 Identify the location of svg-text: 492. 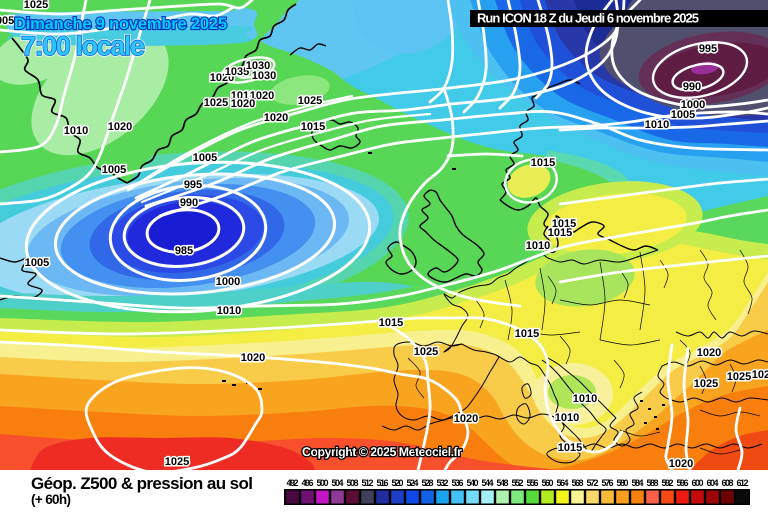
(293, 483).